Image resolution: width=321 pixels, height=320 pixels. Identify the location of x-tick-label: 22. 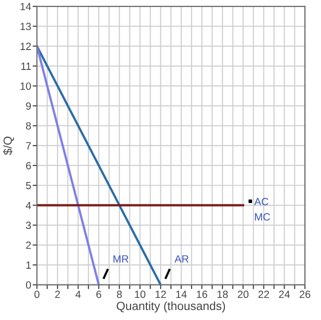
(263, 294).